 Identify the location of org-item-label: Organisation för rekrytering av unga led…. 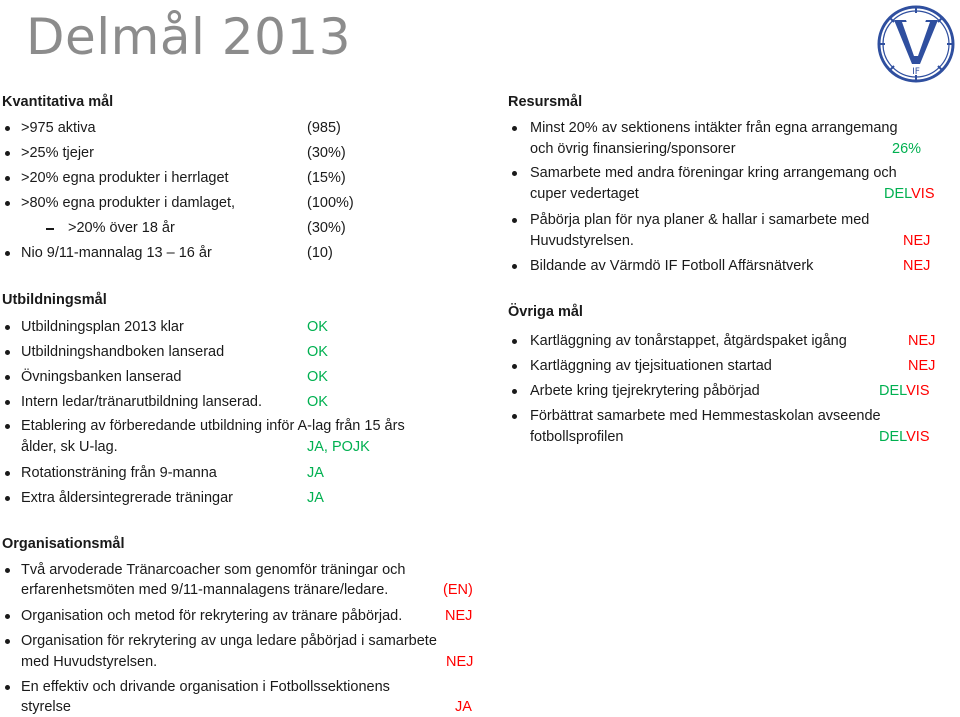
(229, 641).